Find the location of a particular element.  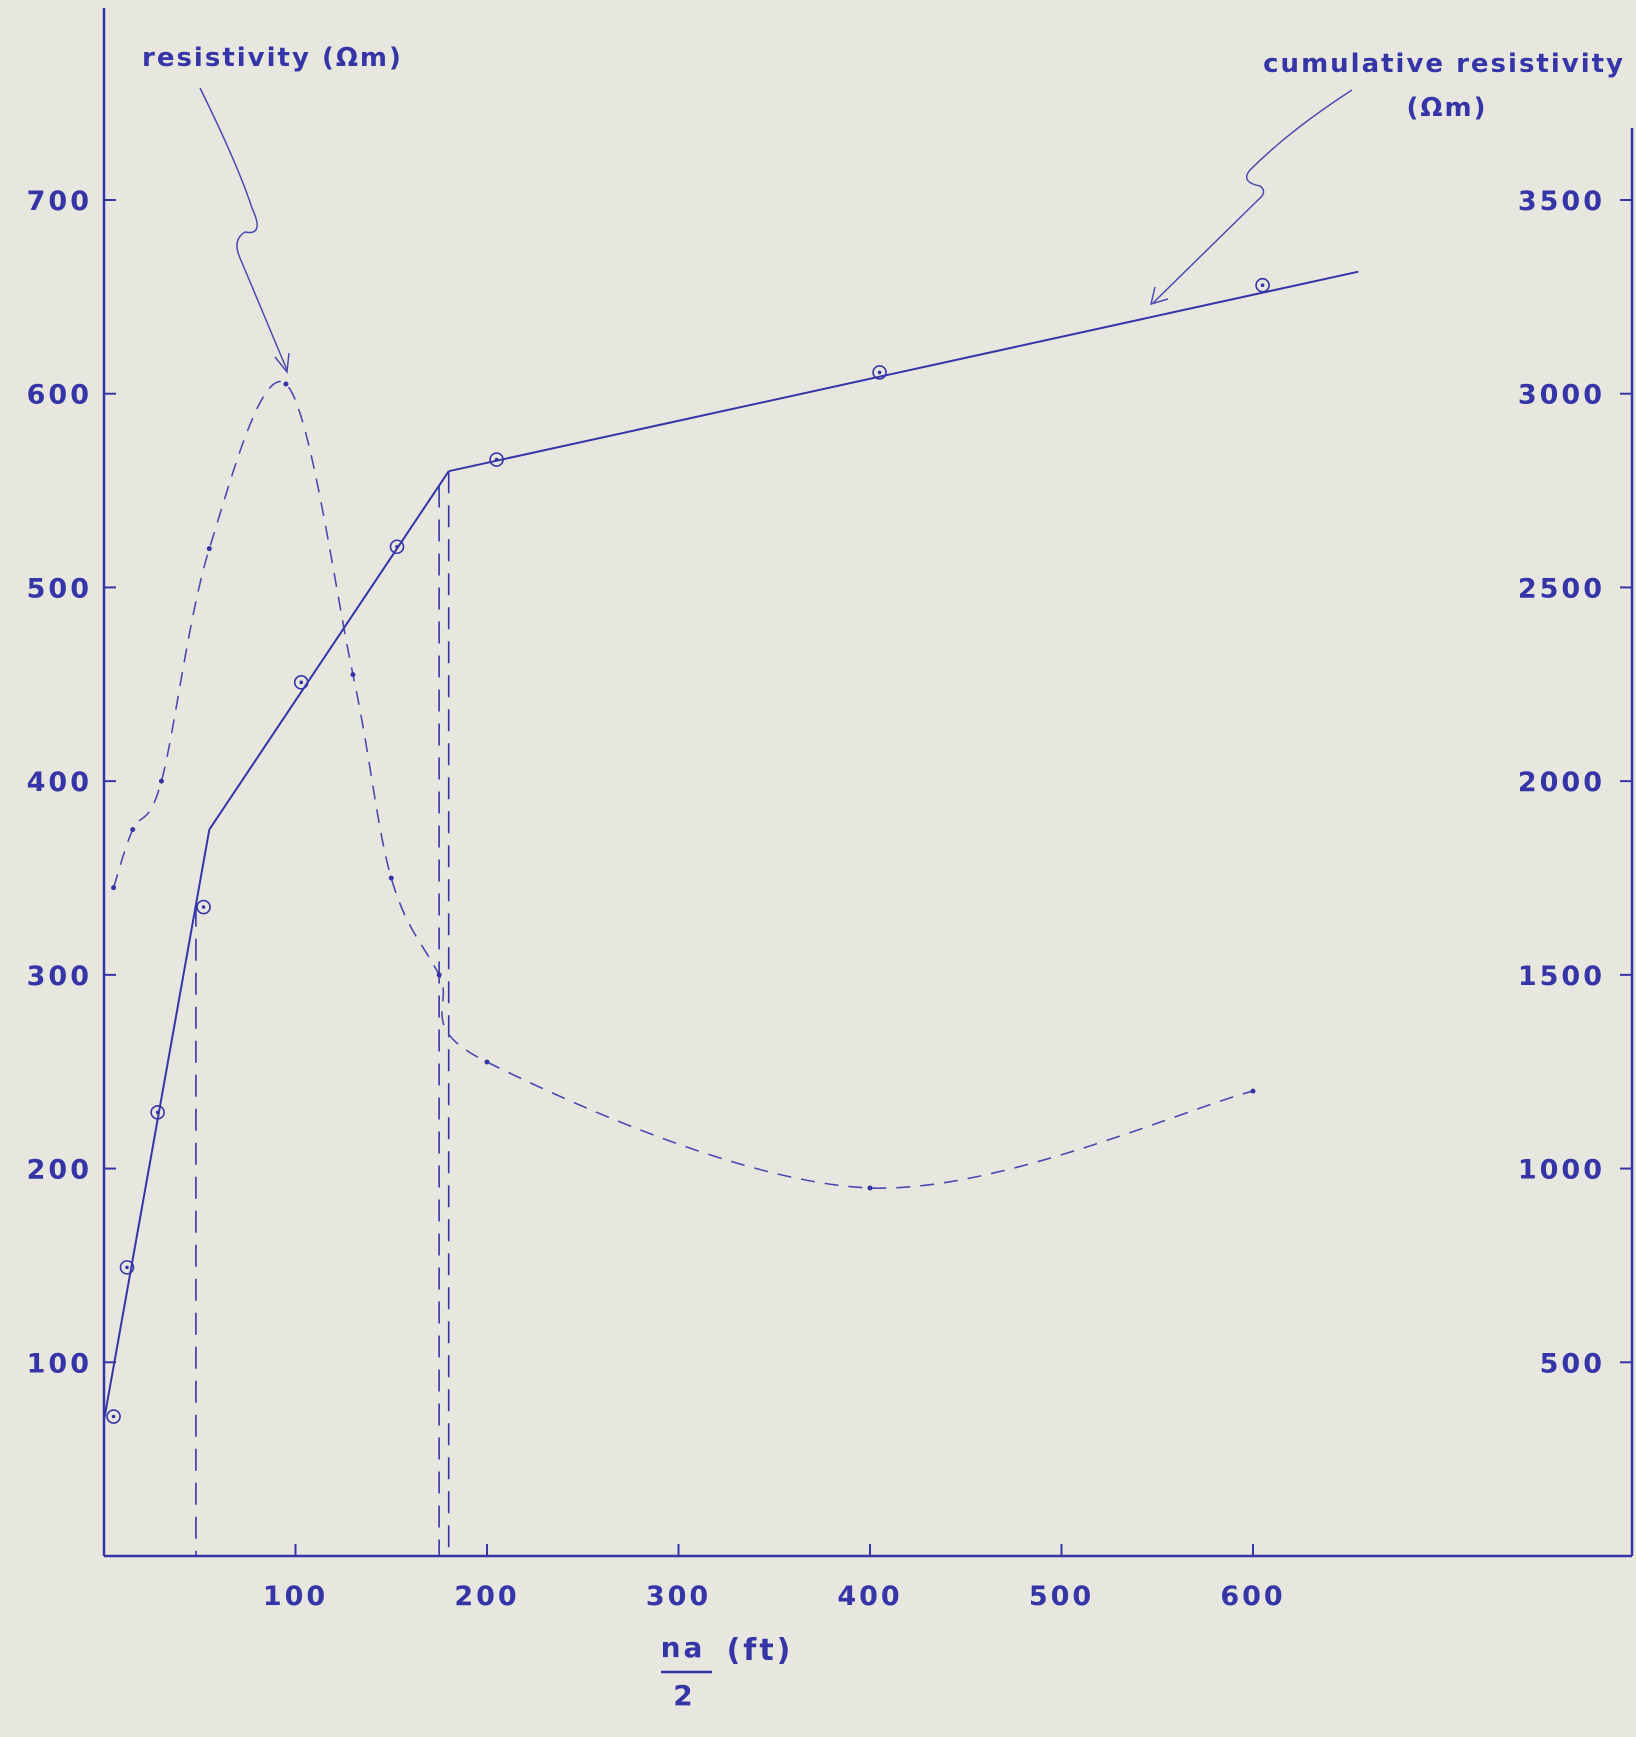

left-y-tick-label: 500 is located at coordinates (59, 588).